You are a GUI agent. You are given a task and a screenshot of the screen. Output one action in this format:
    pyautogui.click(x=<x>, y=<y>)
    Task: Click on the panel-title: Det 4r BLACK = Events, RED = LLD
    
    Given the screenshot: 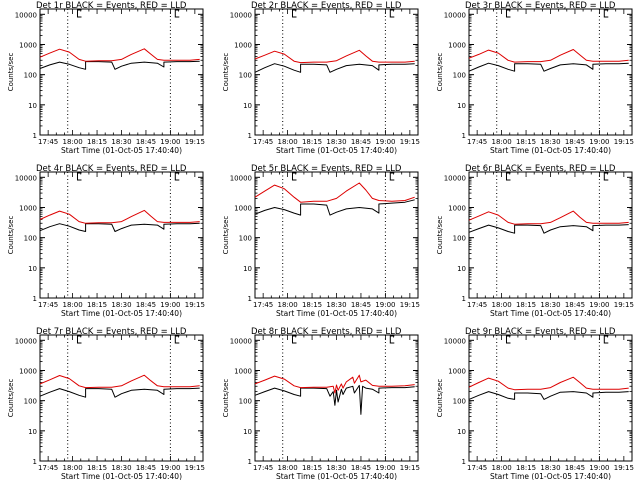 What is the action you would take?
    pyautogui.click(x=111, y=169)
    